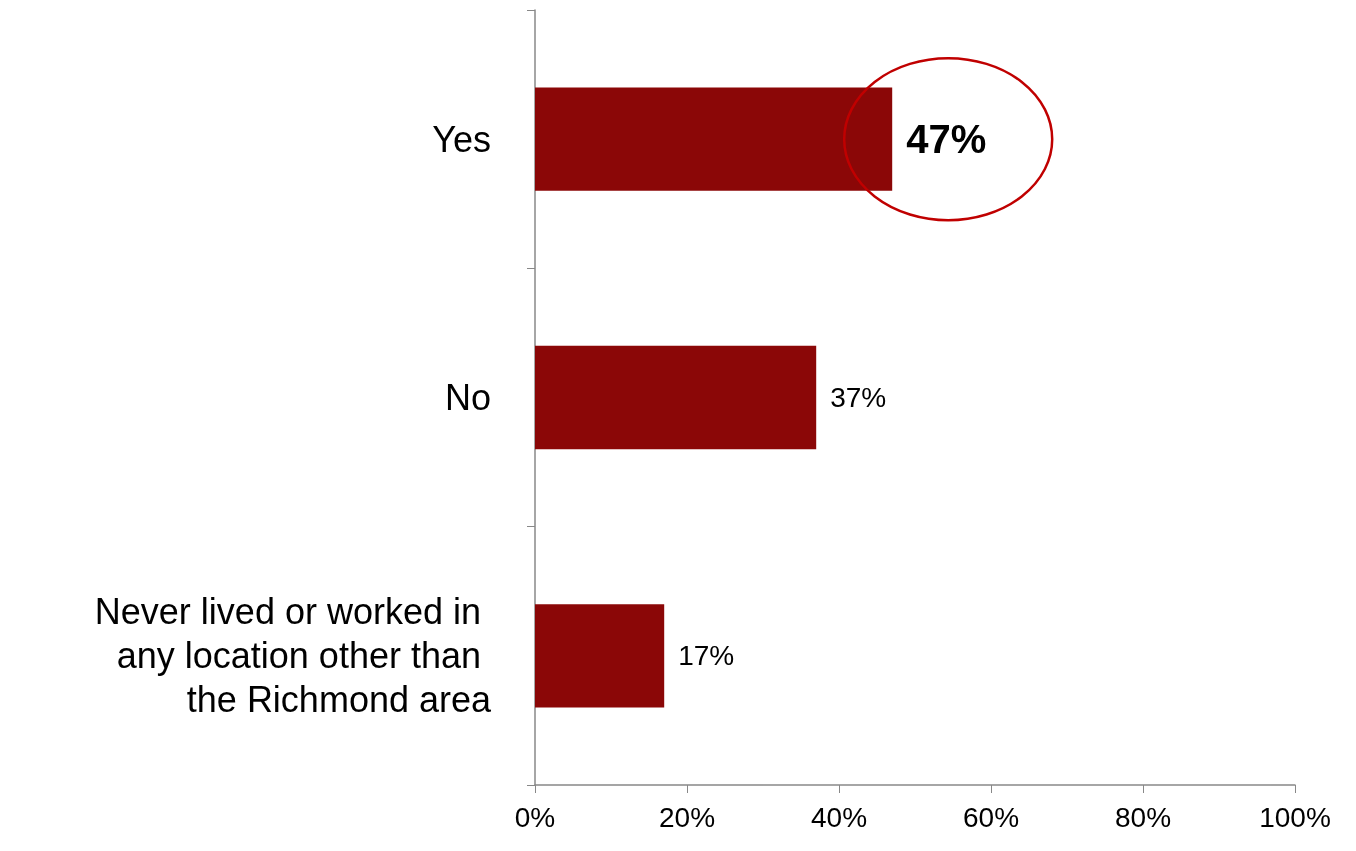  Describe the element at coordinates (991, 817) in the screenshot. I see `x-tick-label: 60%` at that location.